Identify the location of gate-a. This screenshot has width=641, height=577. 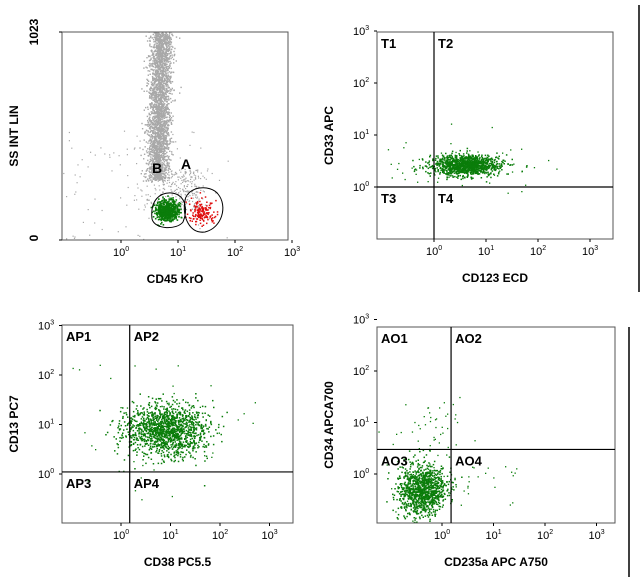
(203, 210).